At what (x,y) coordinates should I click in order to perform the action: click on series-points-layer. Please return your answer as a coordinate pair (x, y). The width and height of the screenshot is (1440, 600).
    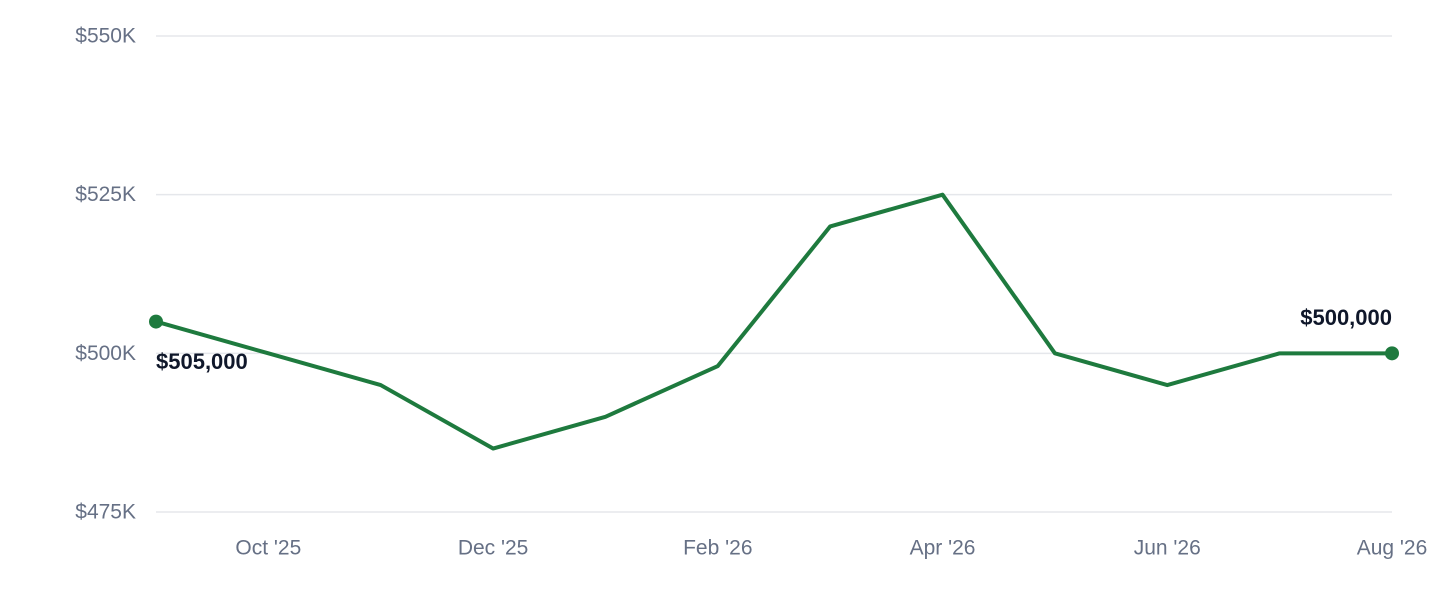
    Looking at the image, I should click on (774, 337).